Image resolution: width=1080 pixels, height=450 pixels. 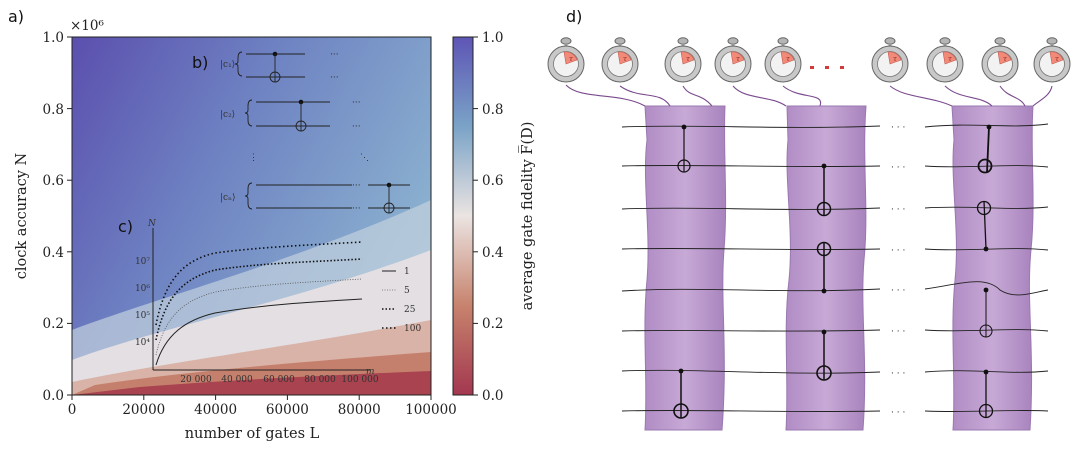 I want to click on x-tick-label: 40000, so click(x=215, y=410).